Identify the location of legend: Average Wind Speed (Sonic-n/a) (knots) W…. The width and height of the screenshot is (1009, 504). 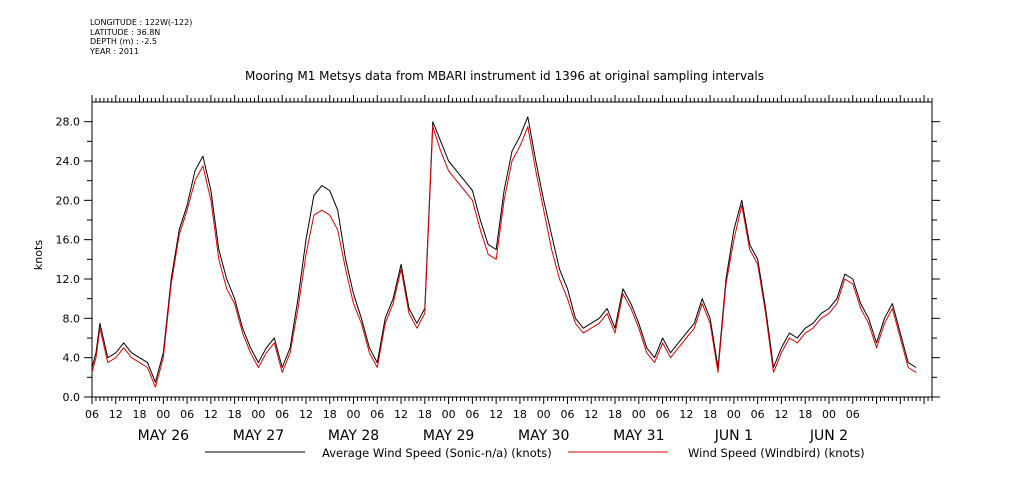
(535, 453).